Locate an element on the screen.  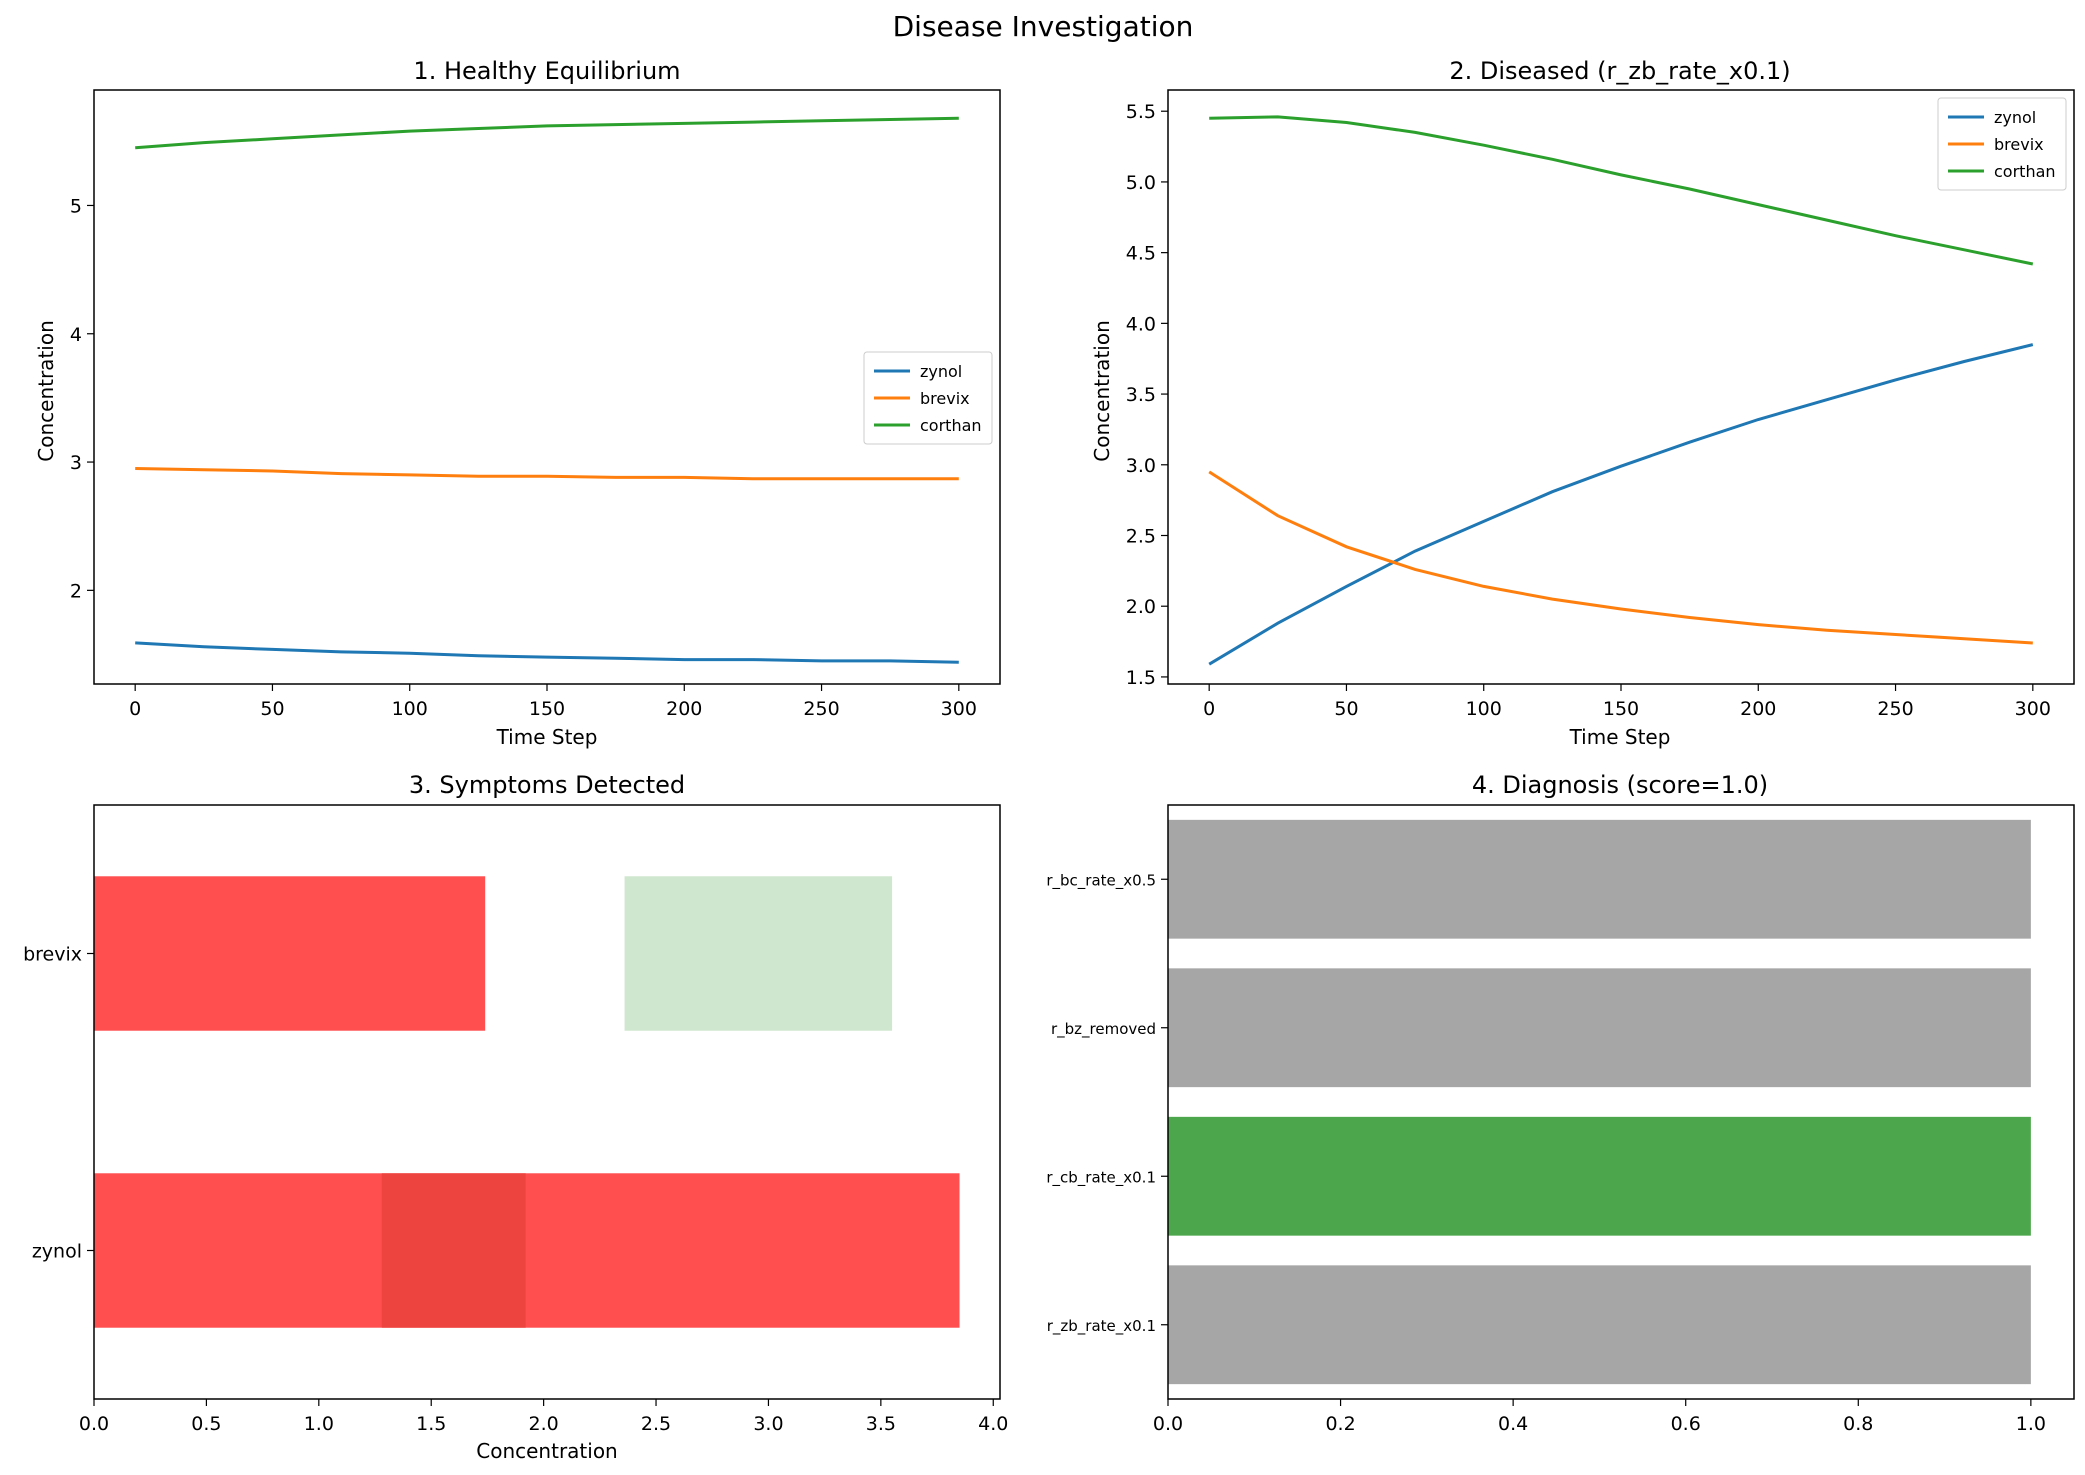
y-tick-label: 5.5 is located at coordinates (1141, 112).